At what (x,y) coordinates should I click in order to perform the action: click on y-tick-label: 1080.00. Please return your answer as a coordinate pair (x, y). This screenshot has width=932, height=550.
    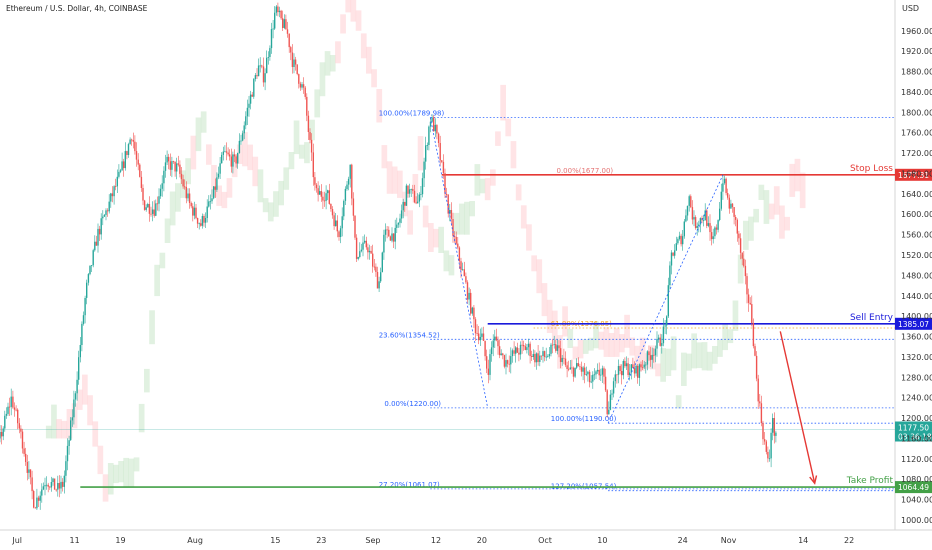
    Looking at the image, I should click on (916, 479).